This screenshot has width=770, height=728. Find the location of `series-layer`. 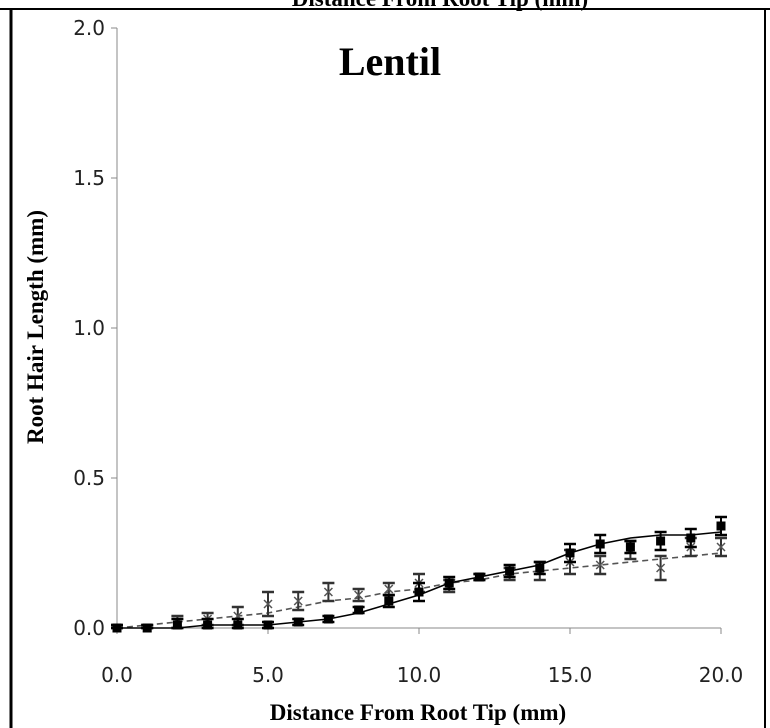

series-layer is located at coordinates (419, 574).